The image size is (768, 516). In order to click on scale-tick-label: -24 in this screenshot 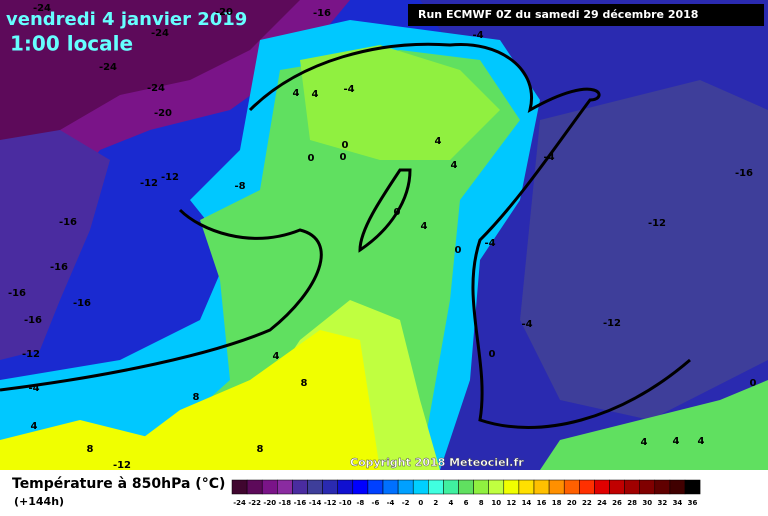, I will do `click(239, 503)`.